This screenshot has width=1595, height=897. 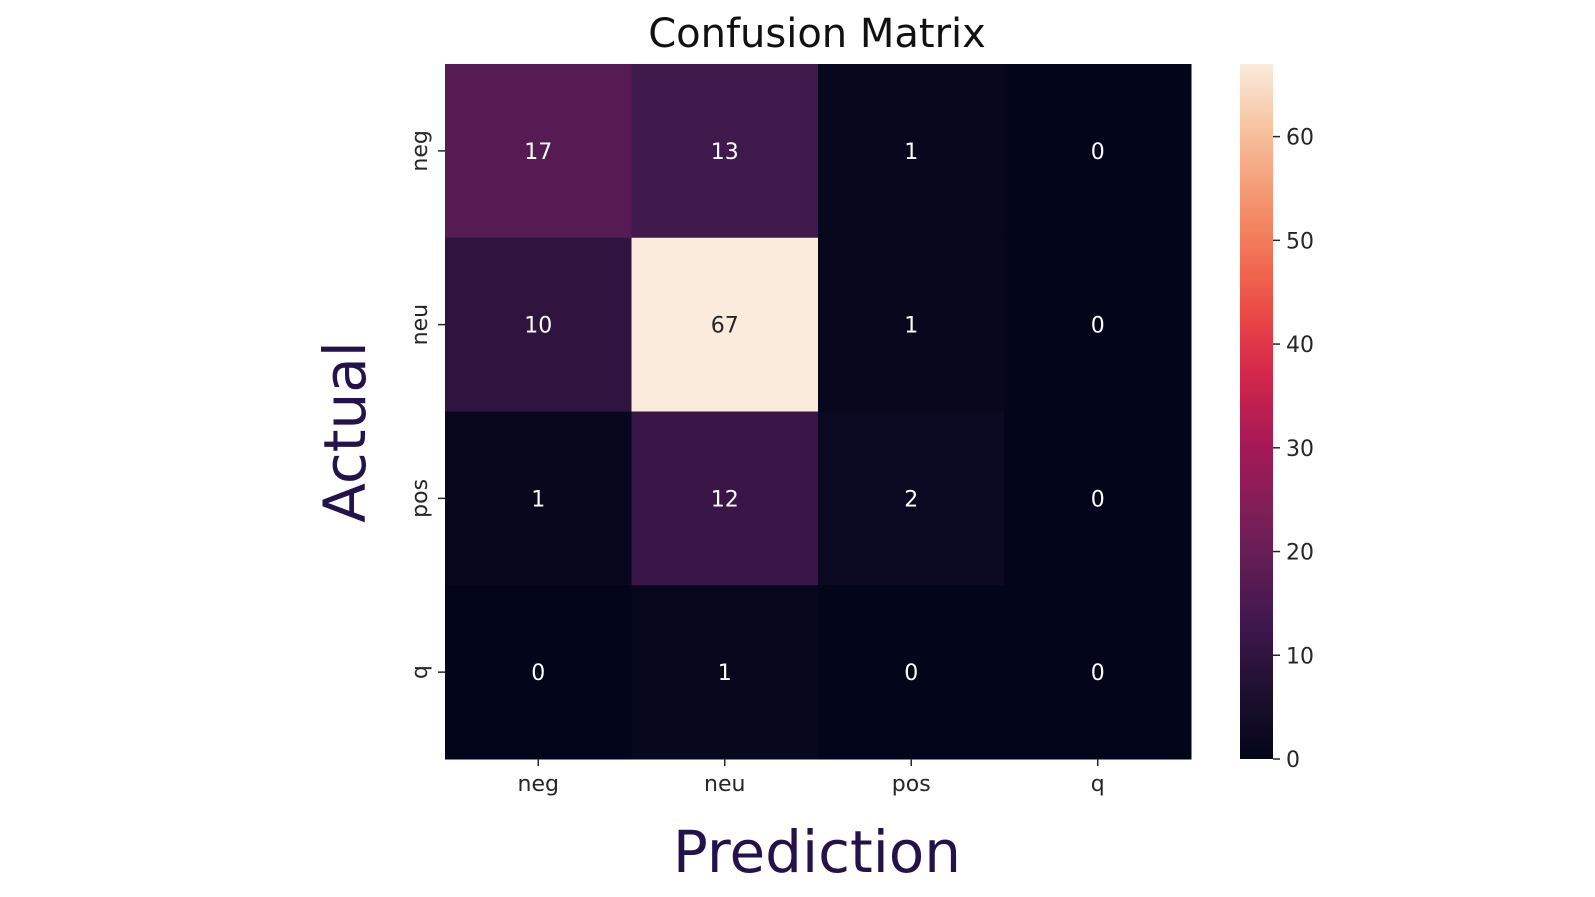 I want to click on cell-value-label: 17, so click(x=538, y=152).